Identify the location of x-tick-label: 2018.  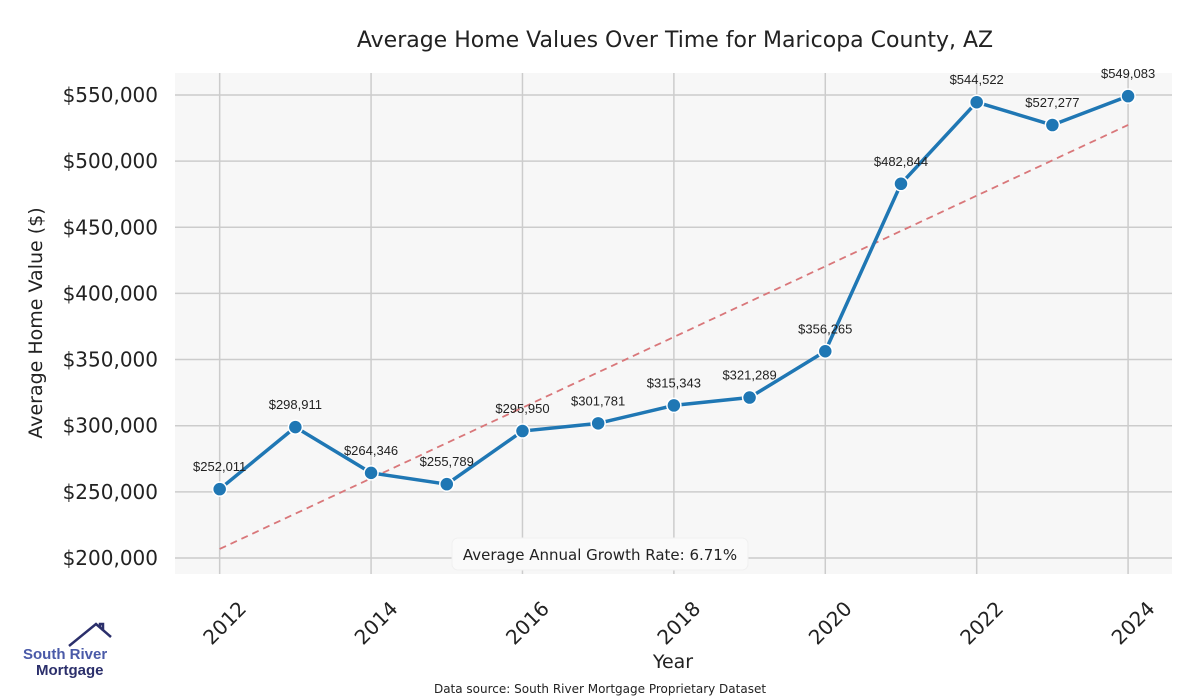
(678, 622).